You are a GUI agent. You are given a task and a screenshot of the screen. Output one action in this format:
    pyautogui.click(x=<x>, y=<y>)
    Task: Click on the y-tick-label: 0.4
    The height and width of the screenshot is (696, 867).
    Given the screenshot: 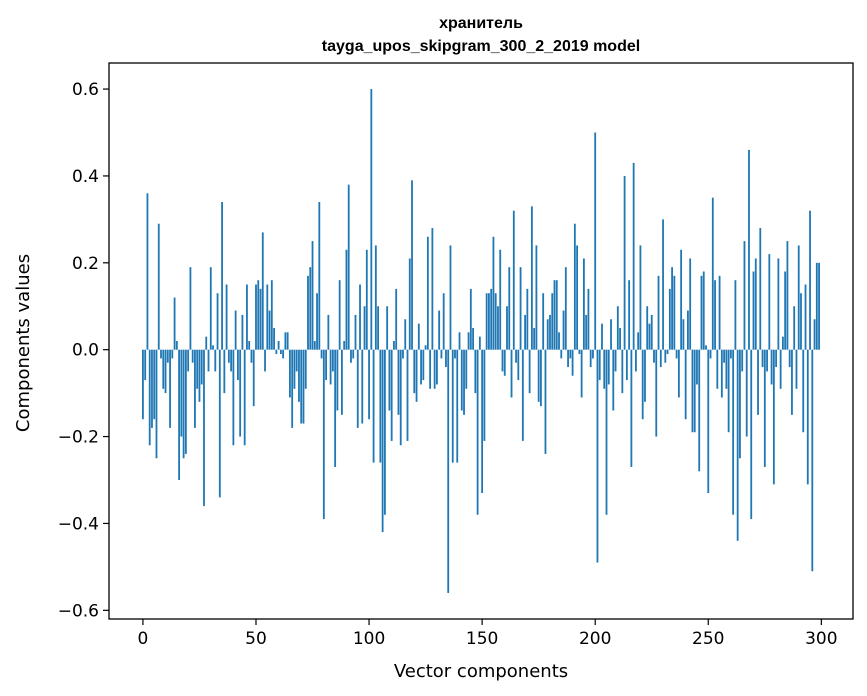 What is the action you would take?
    pyautogui.click(x=85, y=177)
    